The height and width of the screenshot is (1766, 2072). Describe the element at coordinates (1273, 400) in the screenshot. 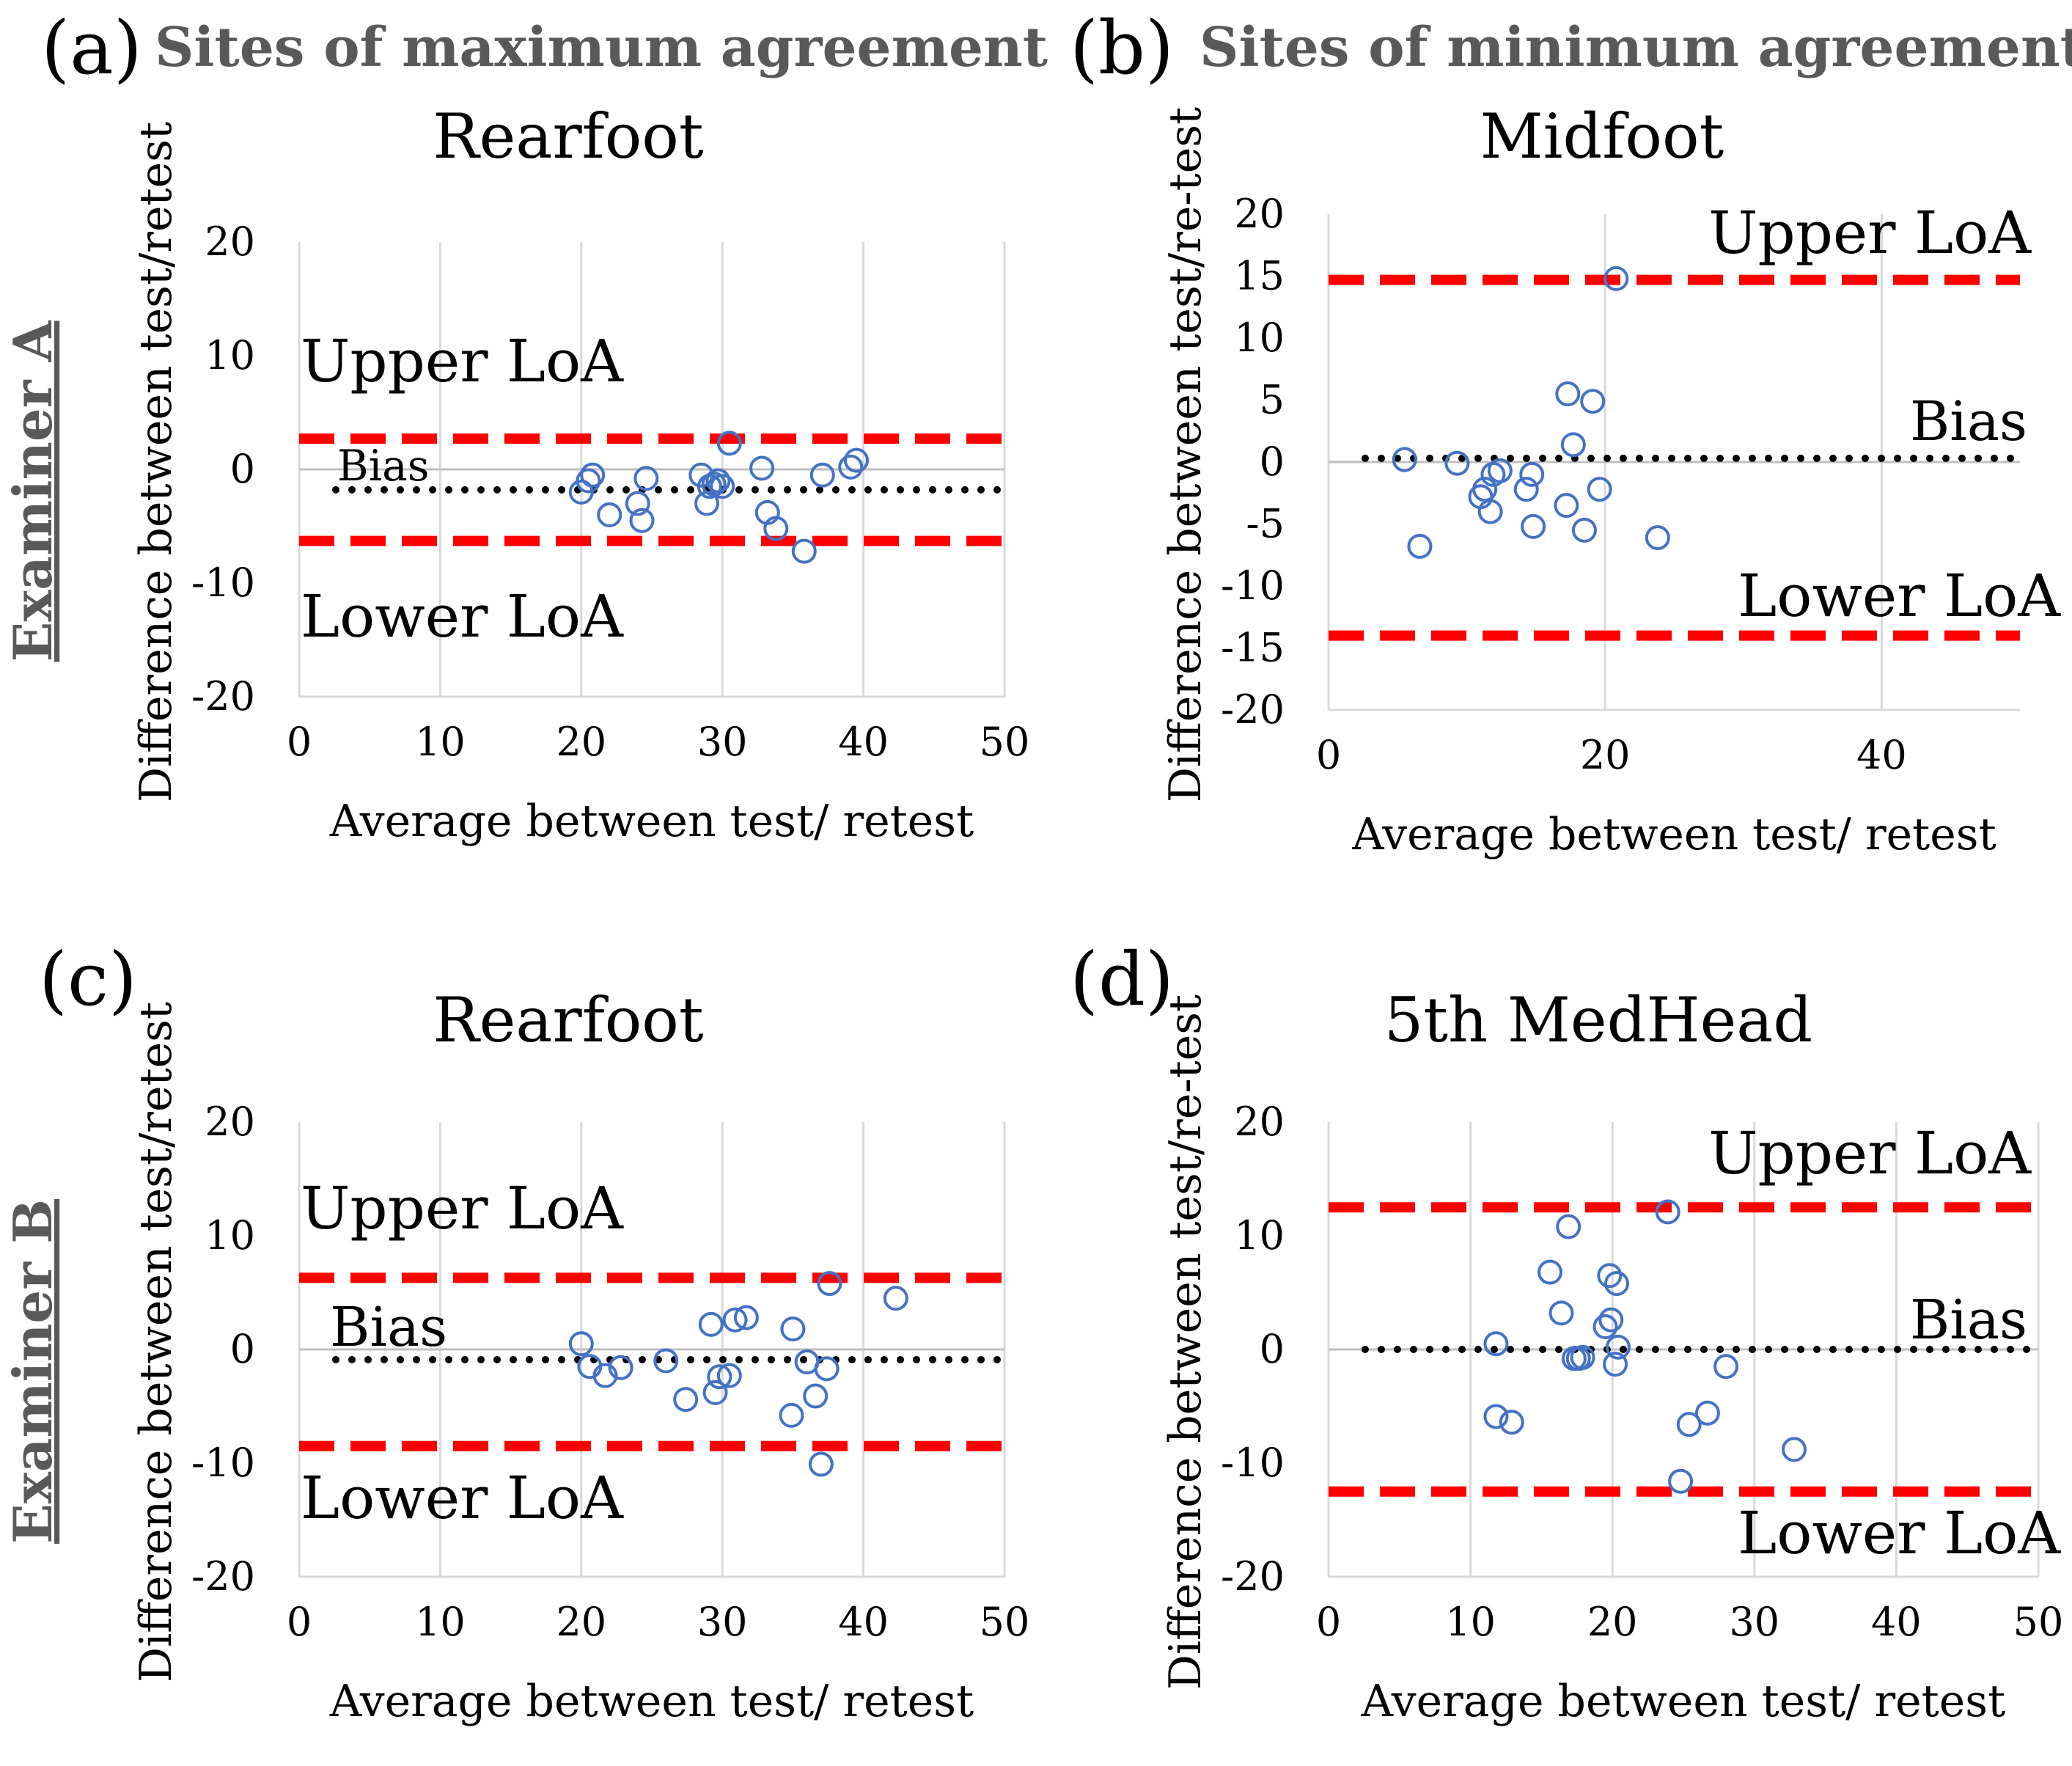

I see `y-tick-label: 5` at that location.